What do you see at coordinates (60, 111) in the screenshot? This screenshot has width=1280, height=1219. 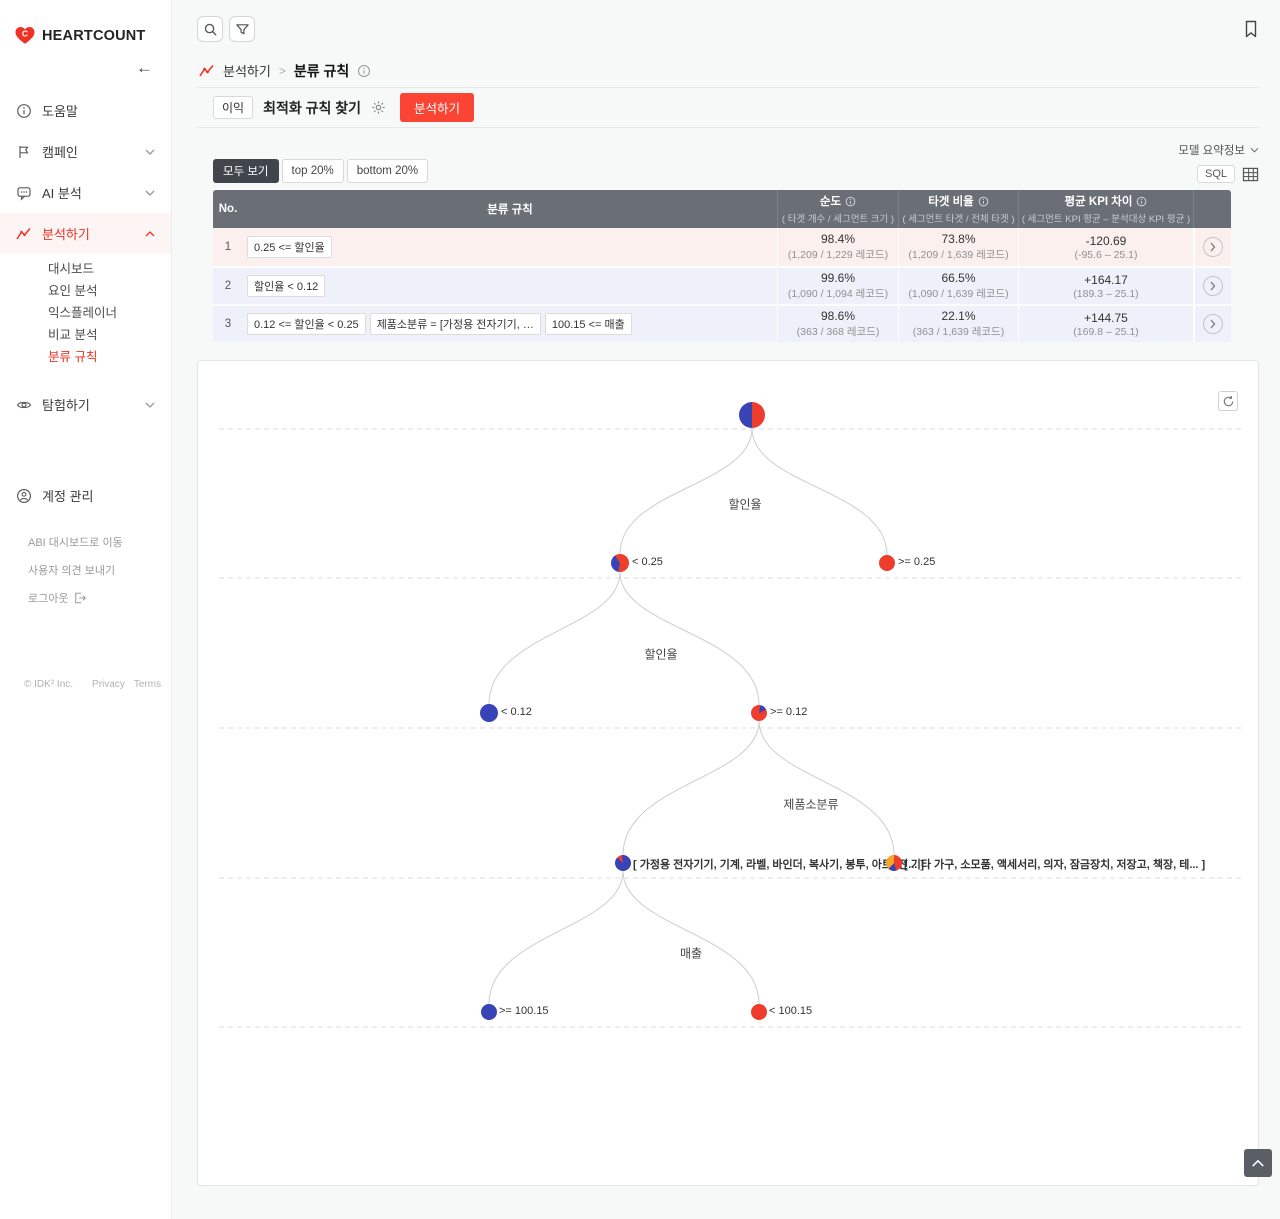 I see `sidebar-item-label: 도움말` at bounding box center [60, 111].